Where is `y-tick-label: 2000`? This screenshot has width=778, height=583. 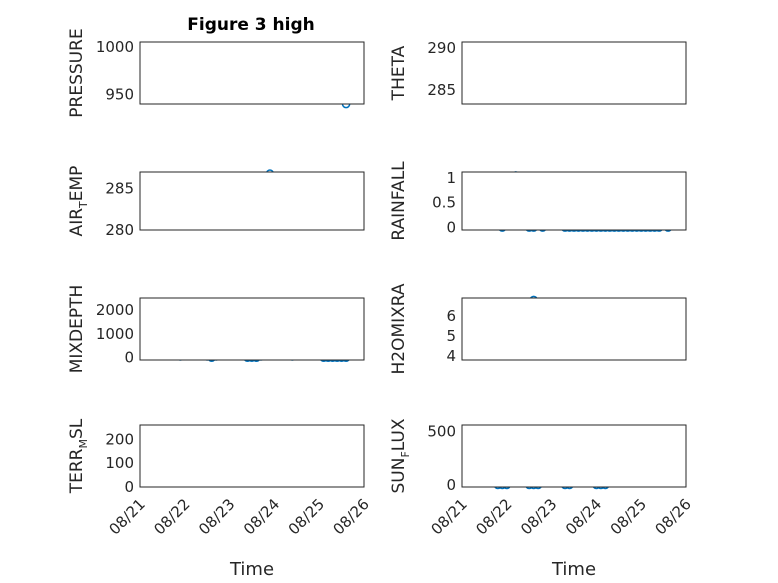 y-tick-label: 2000 is located at coordinates (115, 310).